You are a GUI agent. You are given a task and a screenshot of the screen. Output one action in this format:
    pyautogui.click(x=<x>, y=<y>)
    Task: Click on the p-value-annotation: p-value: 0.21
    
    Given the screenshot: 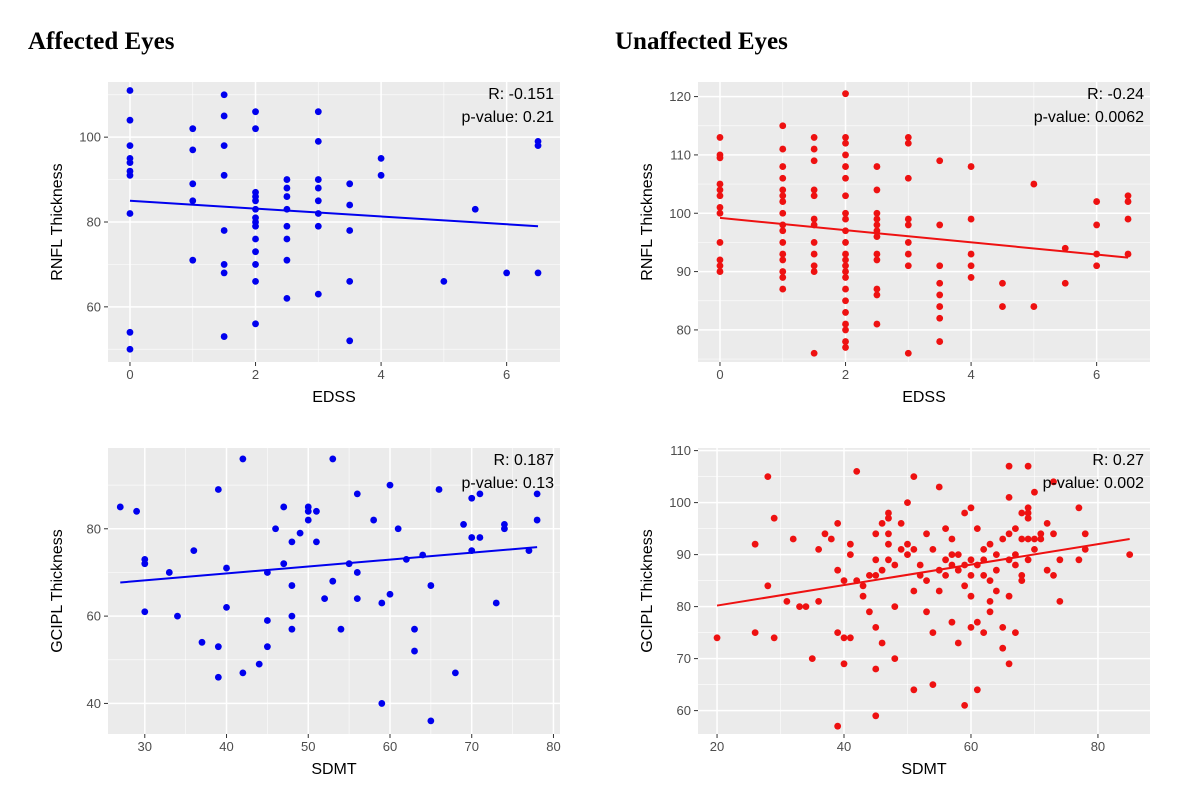 What is the action you would take?
    pyautogui.click(x=507, y=117)
    